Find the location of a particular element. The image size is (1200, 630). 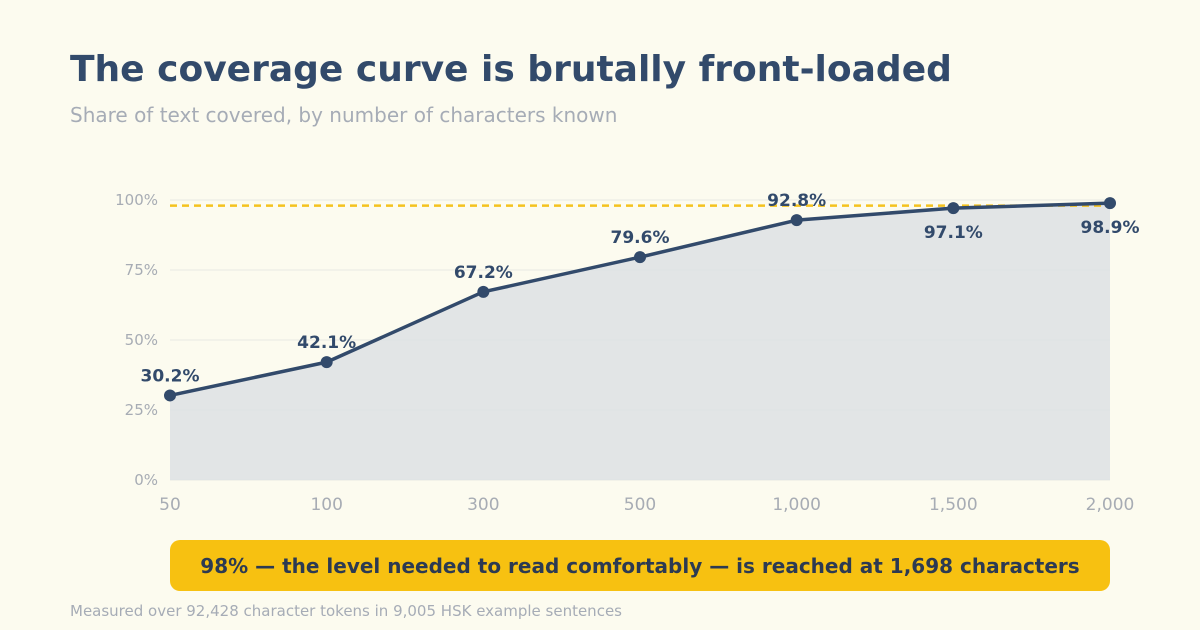

x-tick-label: 300 is located at coordinates (483, 505).